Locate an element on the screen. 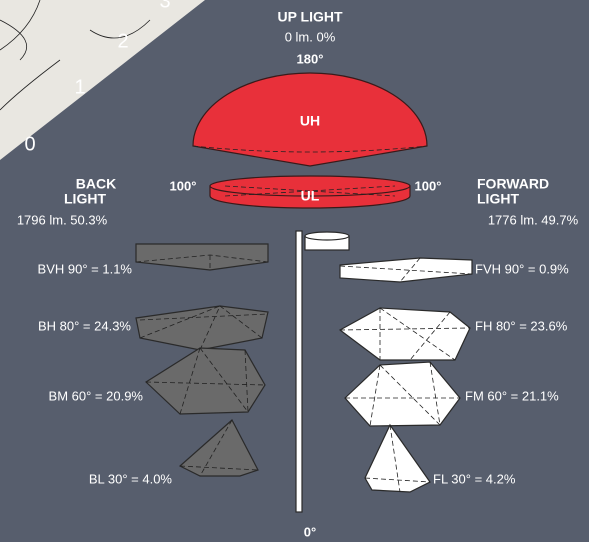  forward-light-title: LIGHT is located at coordinates (498, 199).